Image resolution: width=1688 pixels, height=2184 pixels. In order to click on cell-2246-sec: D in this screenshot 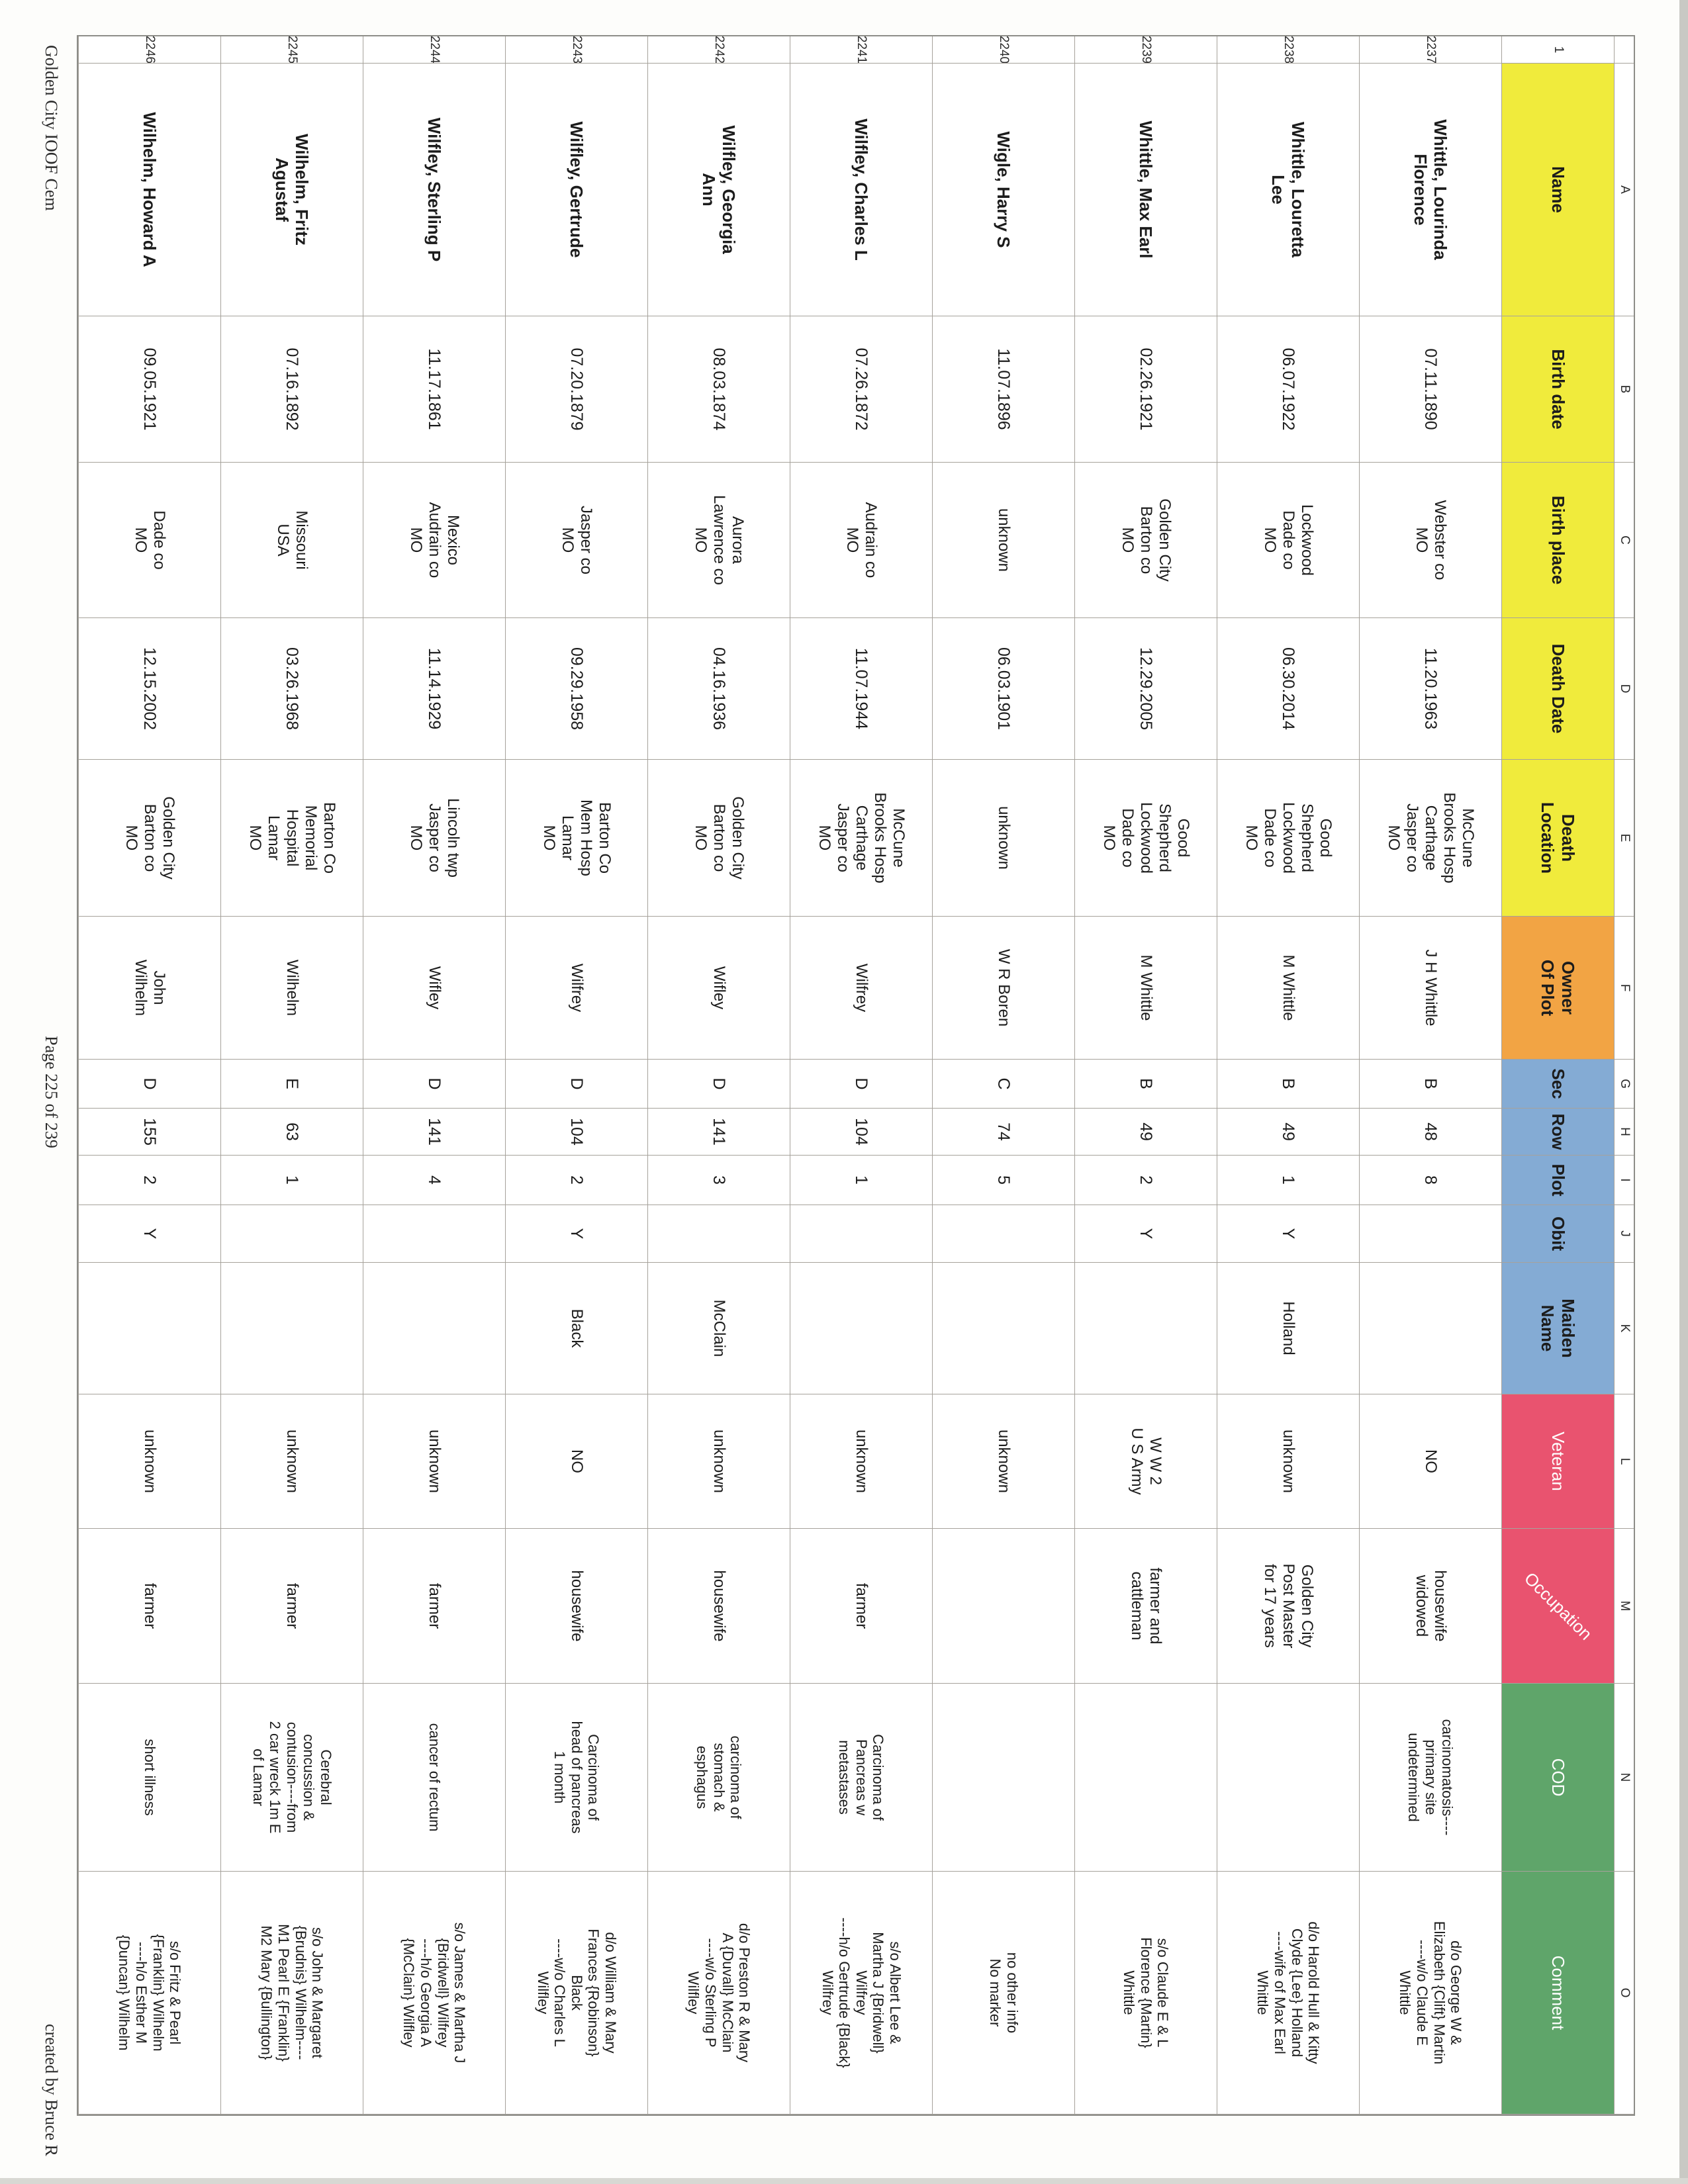, I will do `click(149, 1084)`.